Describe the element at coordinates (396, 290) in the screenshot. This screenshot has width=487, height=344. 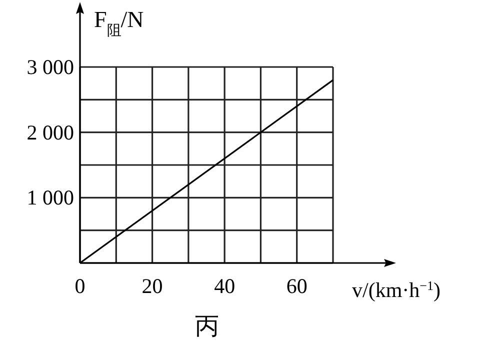
I see `xlabel: v/(km·h$^{−1}$)` at that location.